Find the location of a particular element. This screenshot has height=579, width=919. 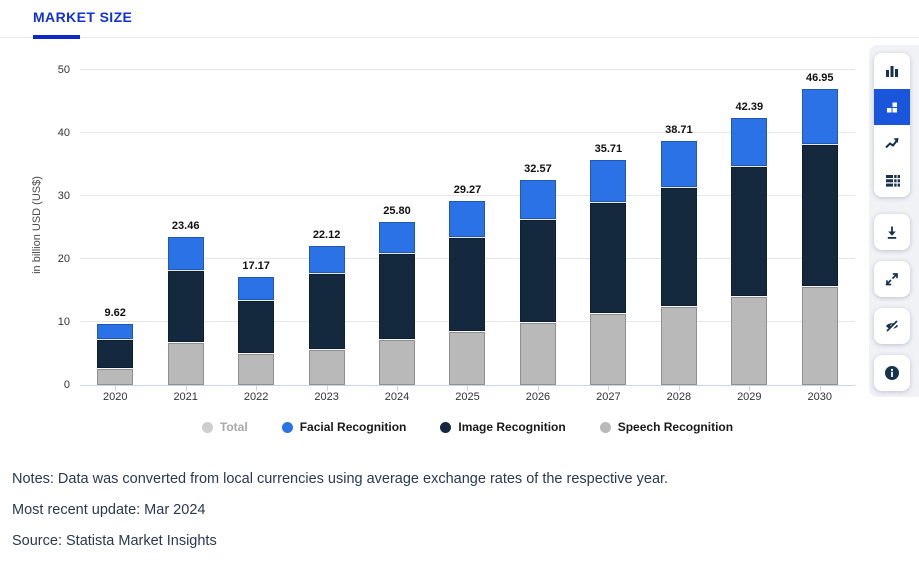

eye-off-icon is located at coordinates (892, 326).